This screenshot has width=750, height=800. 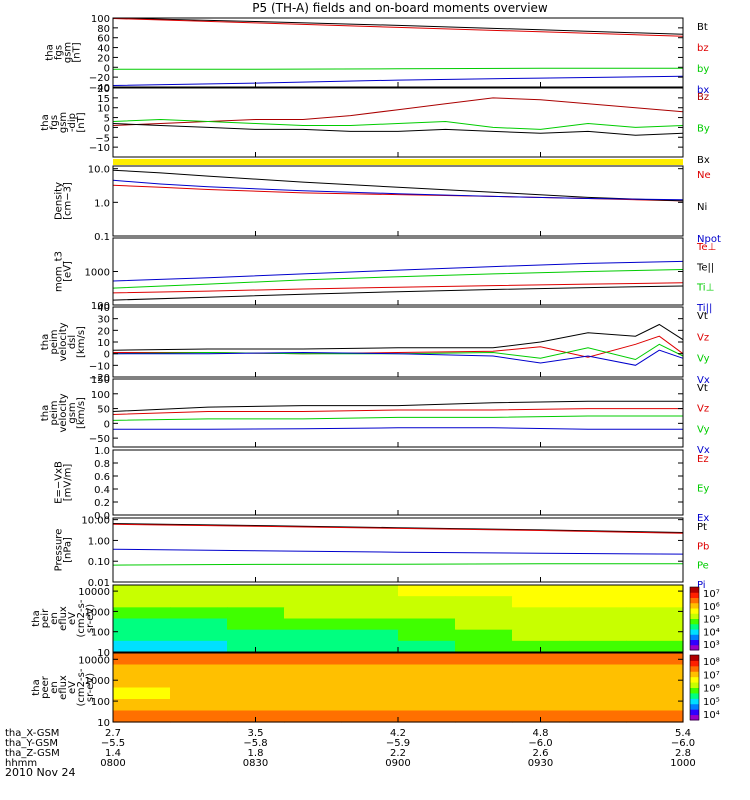 I want to click on y-tick-label: −20, so click(x=99, y=78).